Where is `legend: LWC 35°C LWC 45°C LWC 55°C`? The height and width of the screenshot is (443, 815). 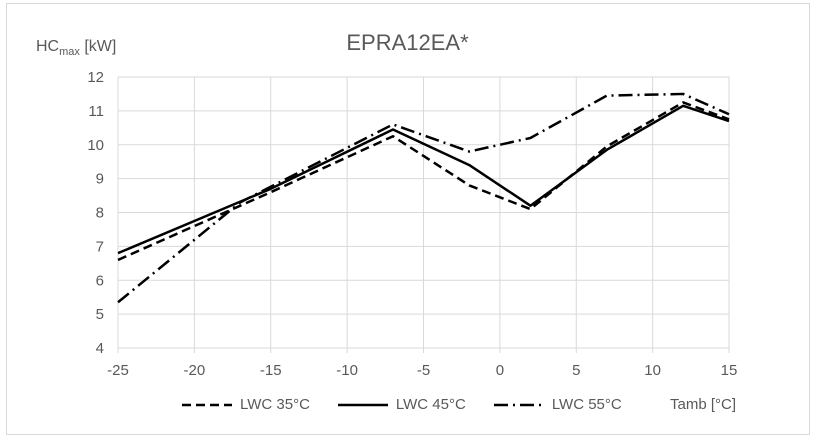
legend: LWC 35°C LWC 45°C LWC 55°C is located at coordinates (414, 404).